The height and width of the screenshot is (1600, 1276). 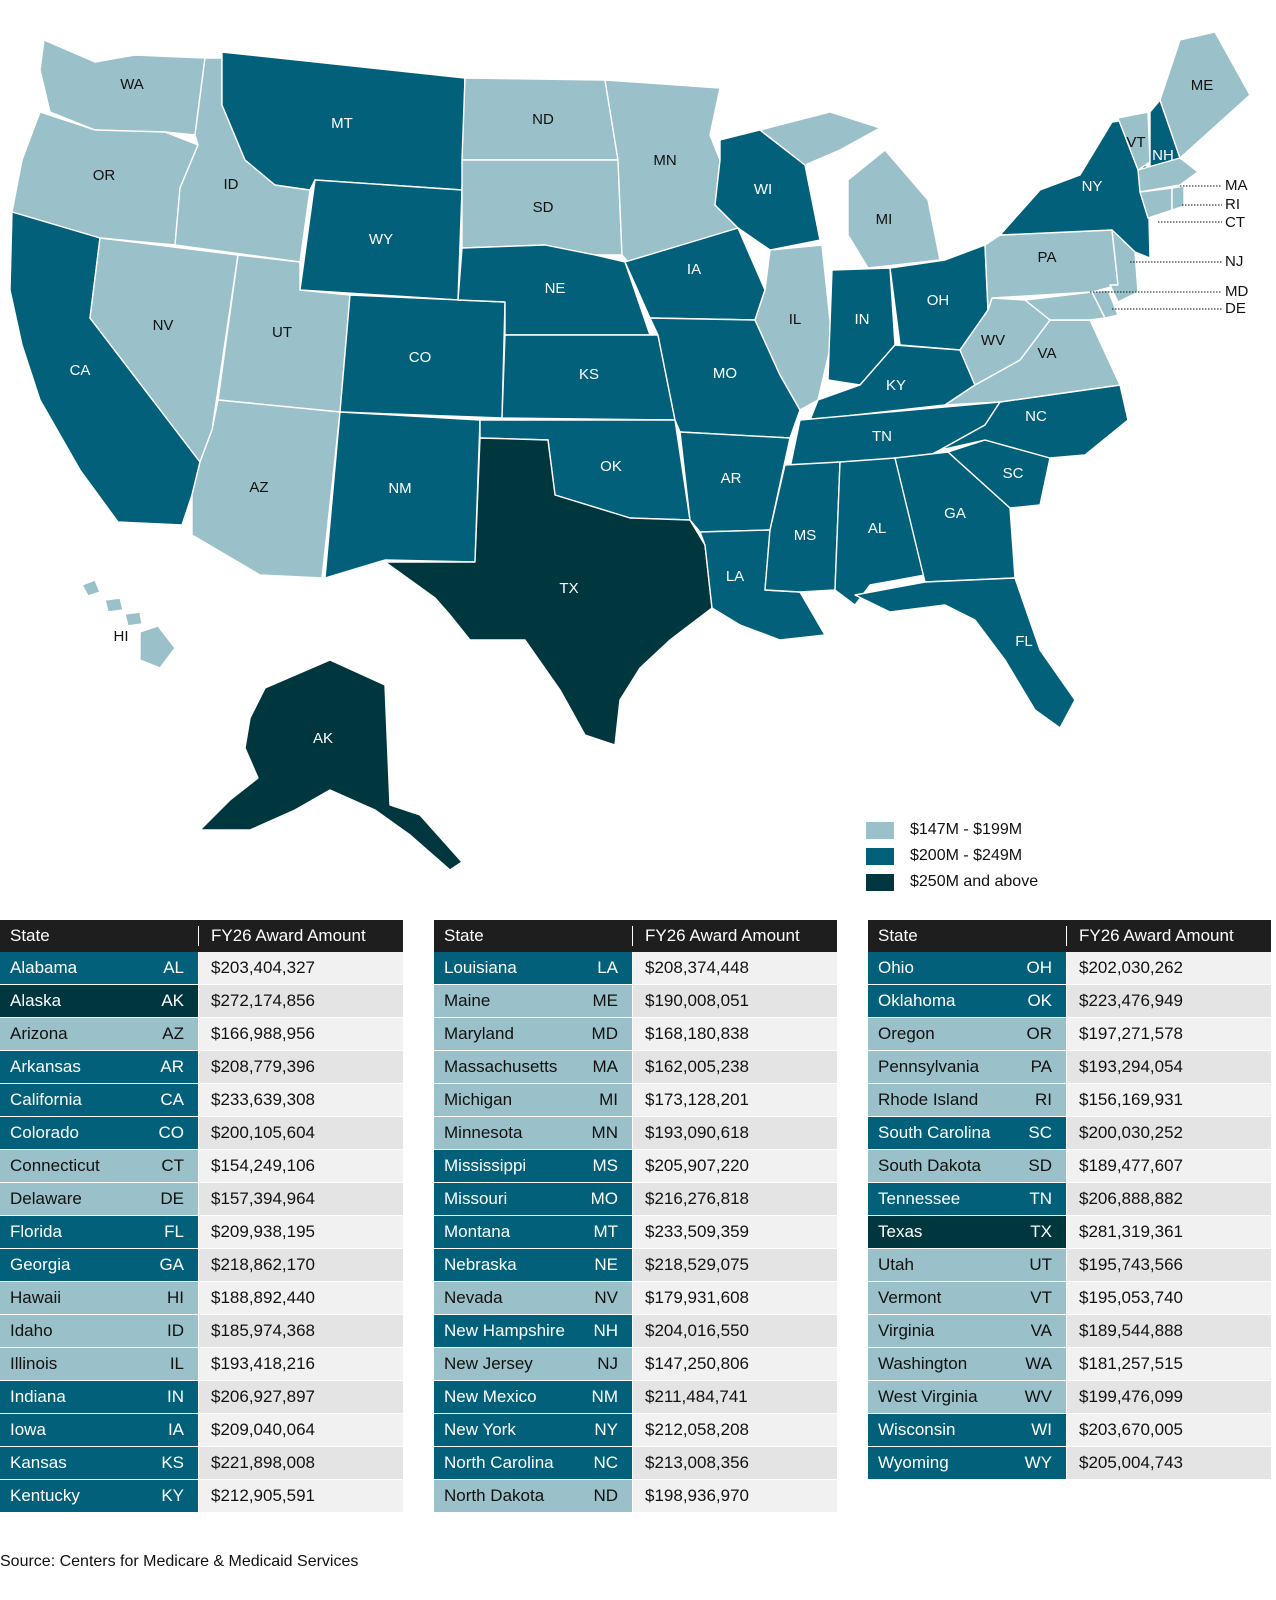 I want to click on state-name: South Carolina, so click(x=934, y=1132).